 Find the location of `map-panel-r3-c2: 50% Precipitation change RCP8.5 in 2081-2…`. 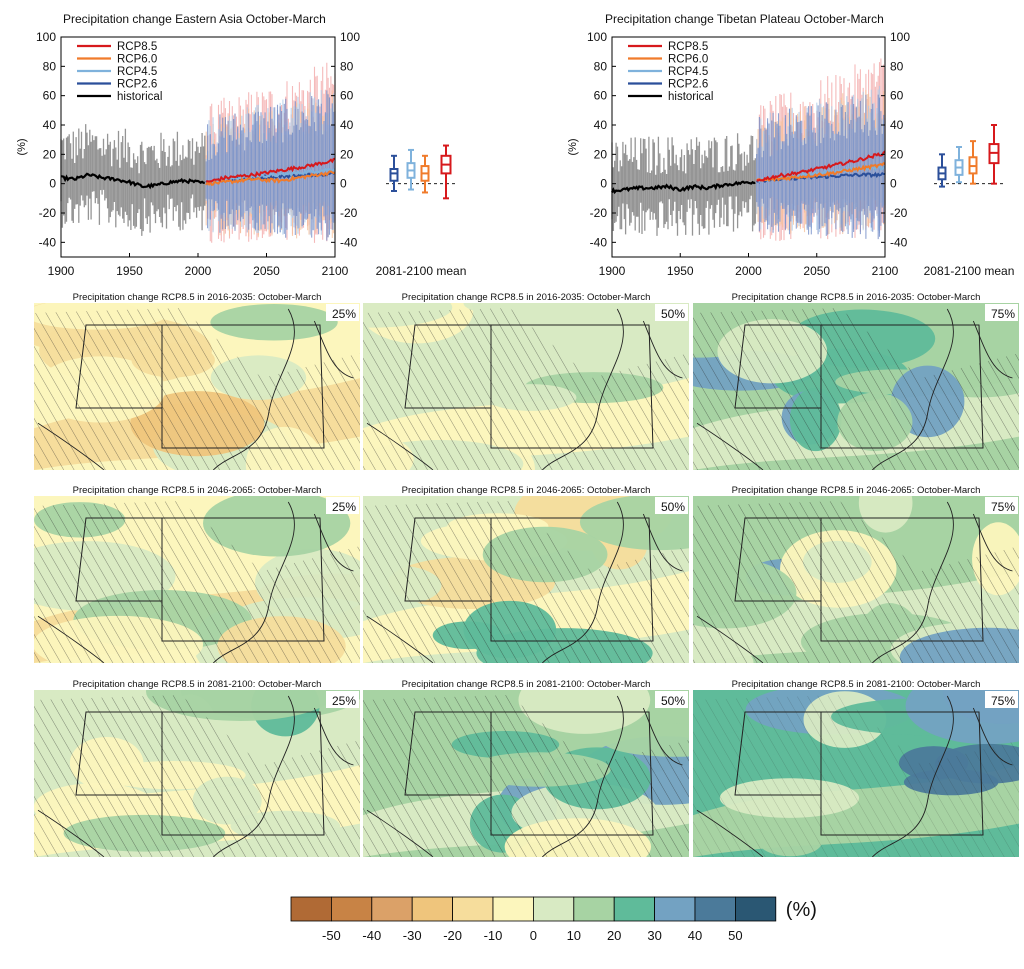

map-panel-r3-c2: 50% Precipitation change RCP8.5 in 2081-2… is located at coordinates (526, 768).